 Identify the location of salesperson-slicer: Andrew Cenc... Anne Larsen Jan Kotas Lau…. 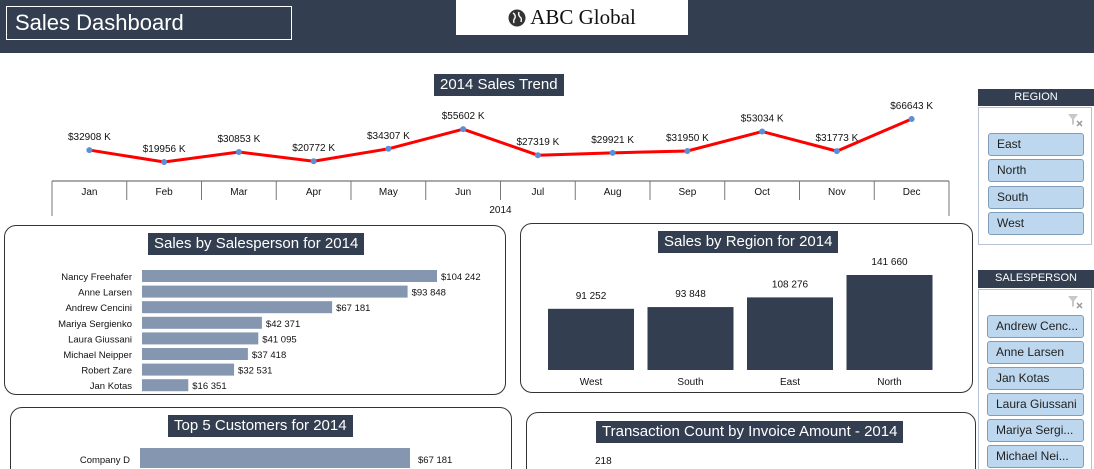
(1035, 379).